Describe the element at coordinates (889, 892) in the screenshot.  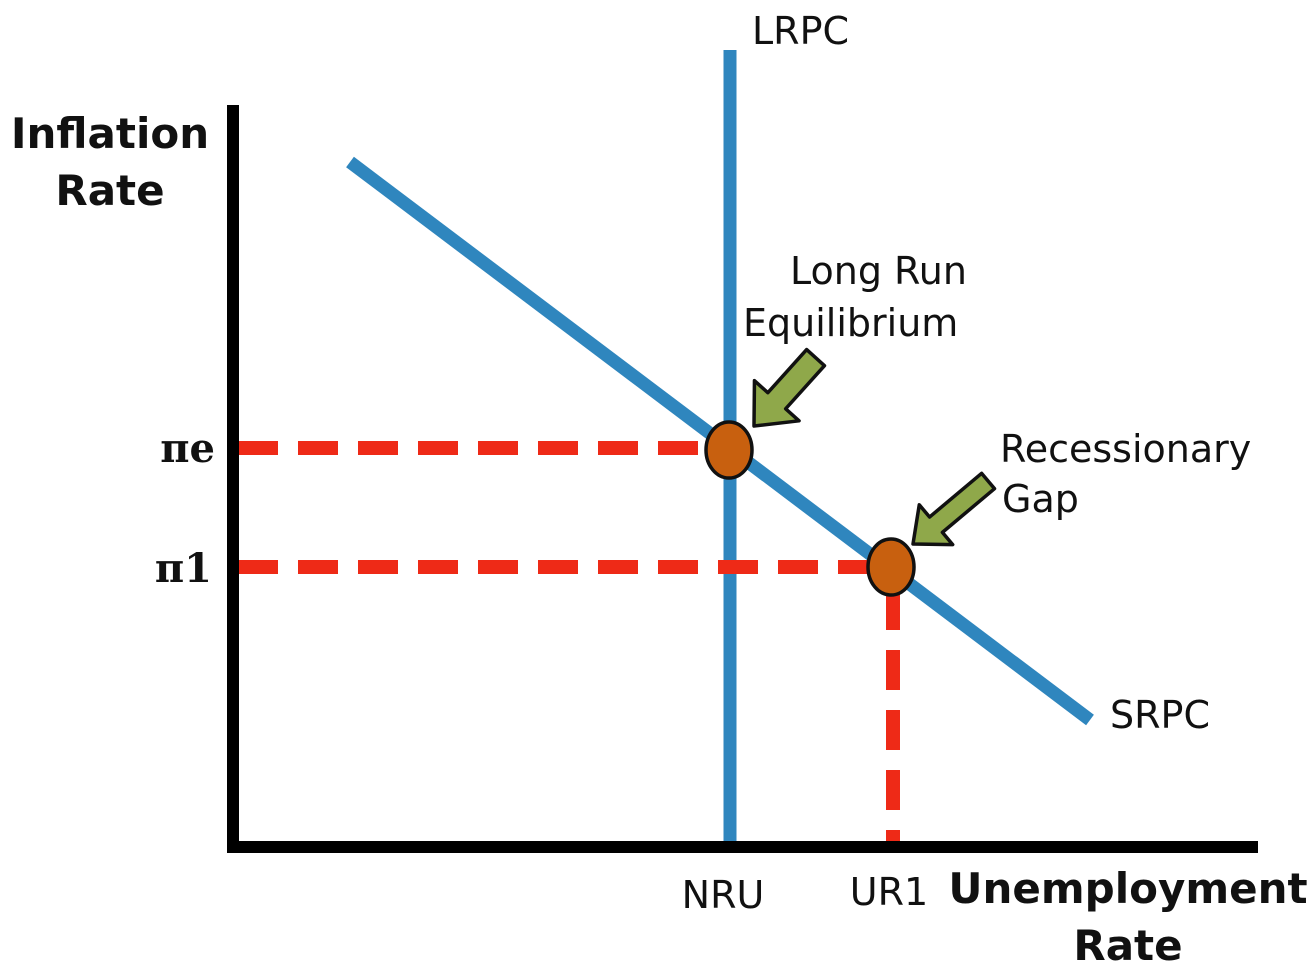
I see `ur1-label: UR1` at that location.